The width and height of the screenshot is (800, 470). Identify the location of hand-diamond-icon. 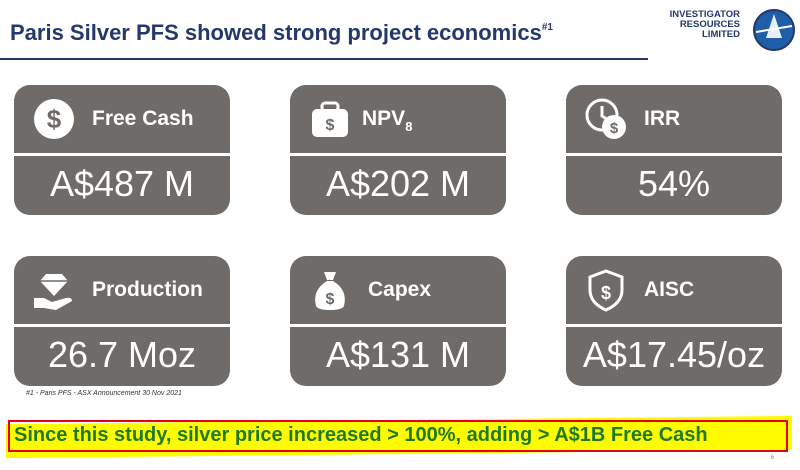
(53, 292).